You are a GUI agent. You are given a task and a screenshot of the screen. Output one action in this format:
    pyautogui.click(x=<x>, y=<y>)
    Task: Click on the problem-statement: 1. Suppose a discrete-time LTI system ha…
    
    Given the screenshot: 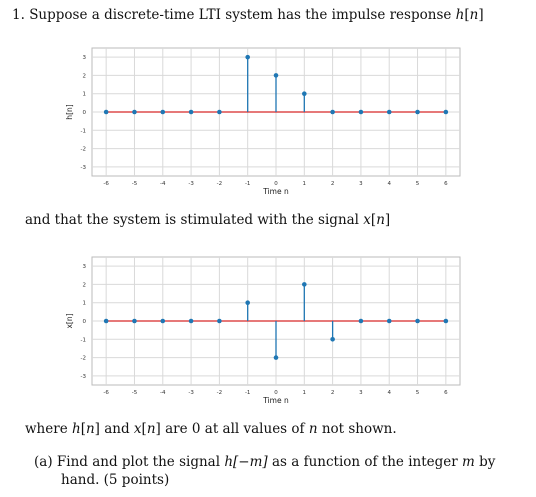 What is the action you would take?
    pyautogui.click(x=248, y=15)
    